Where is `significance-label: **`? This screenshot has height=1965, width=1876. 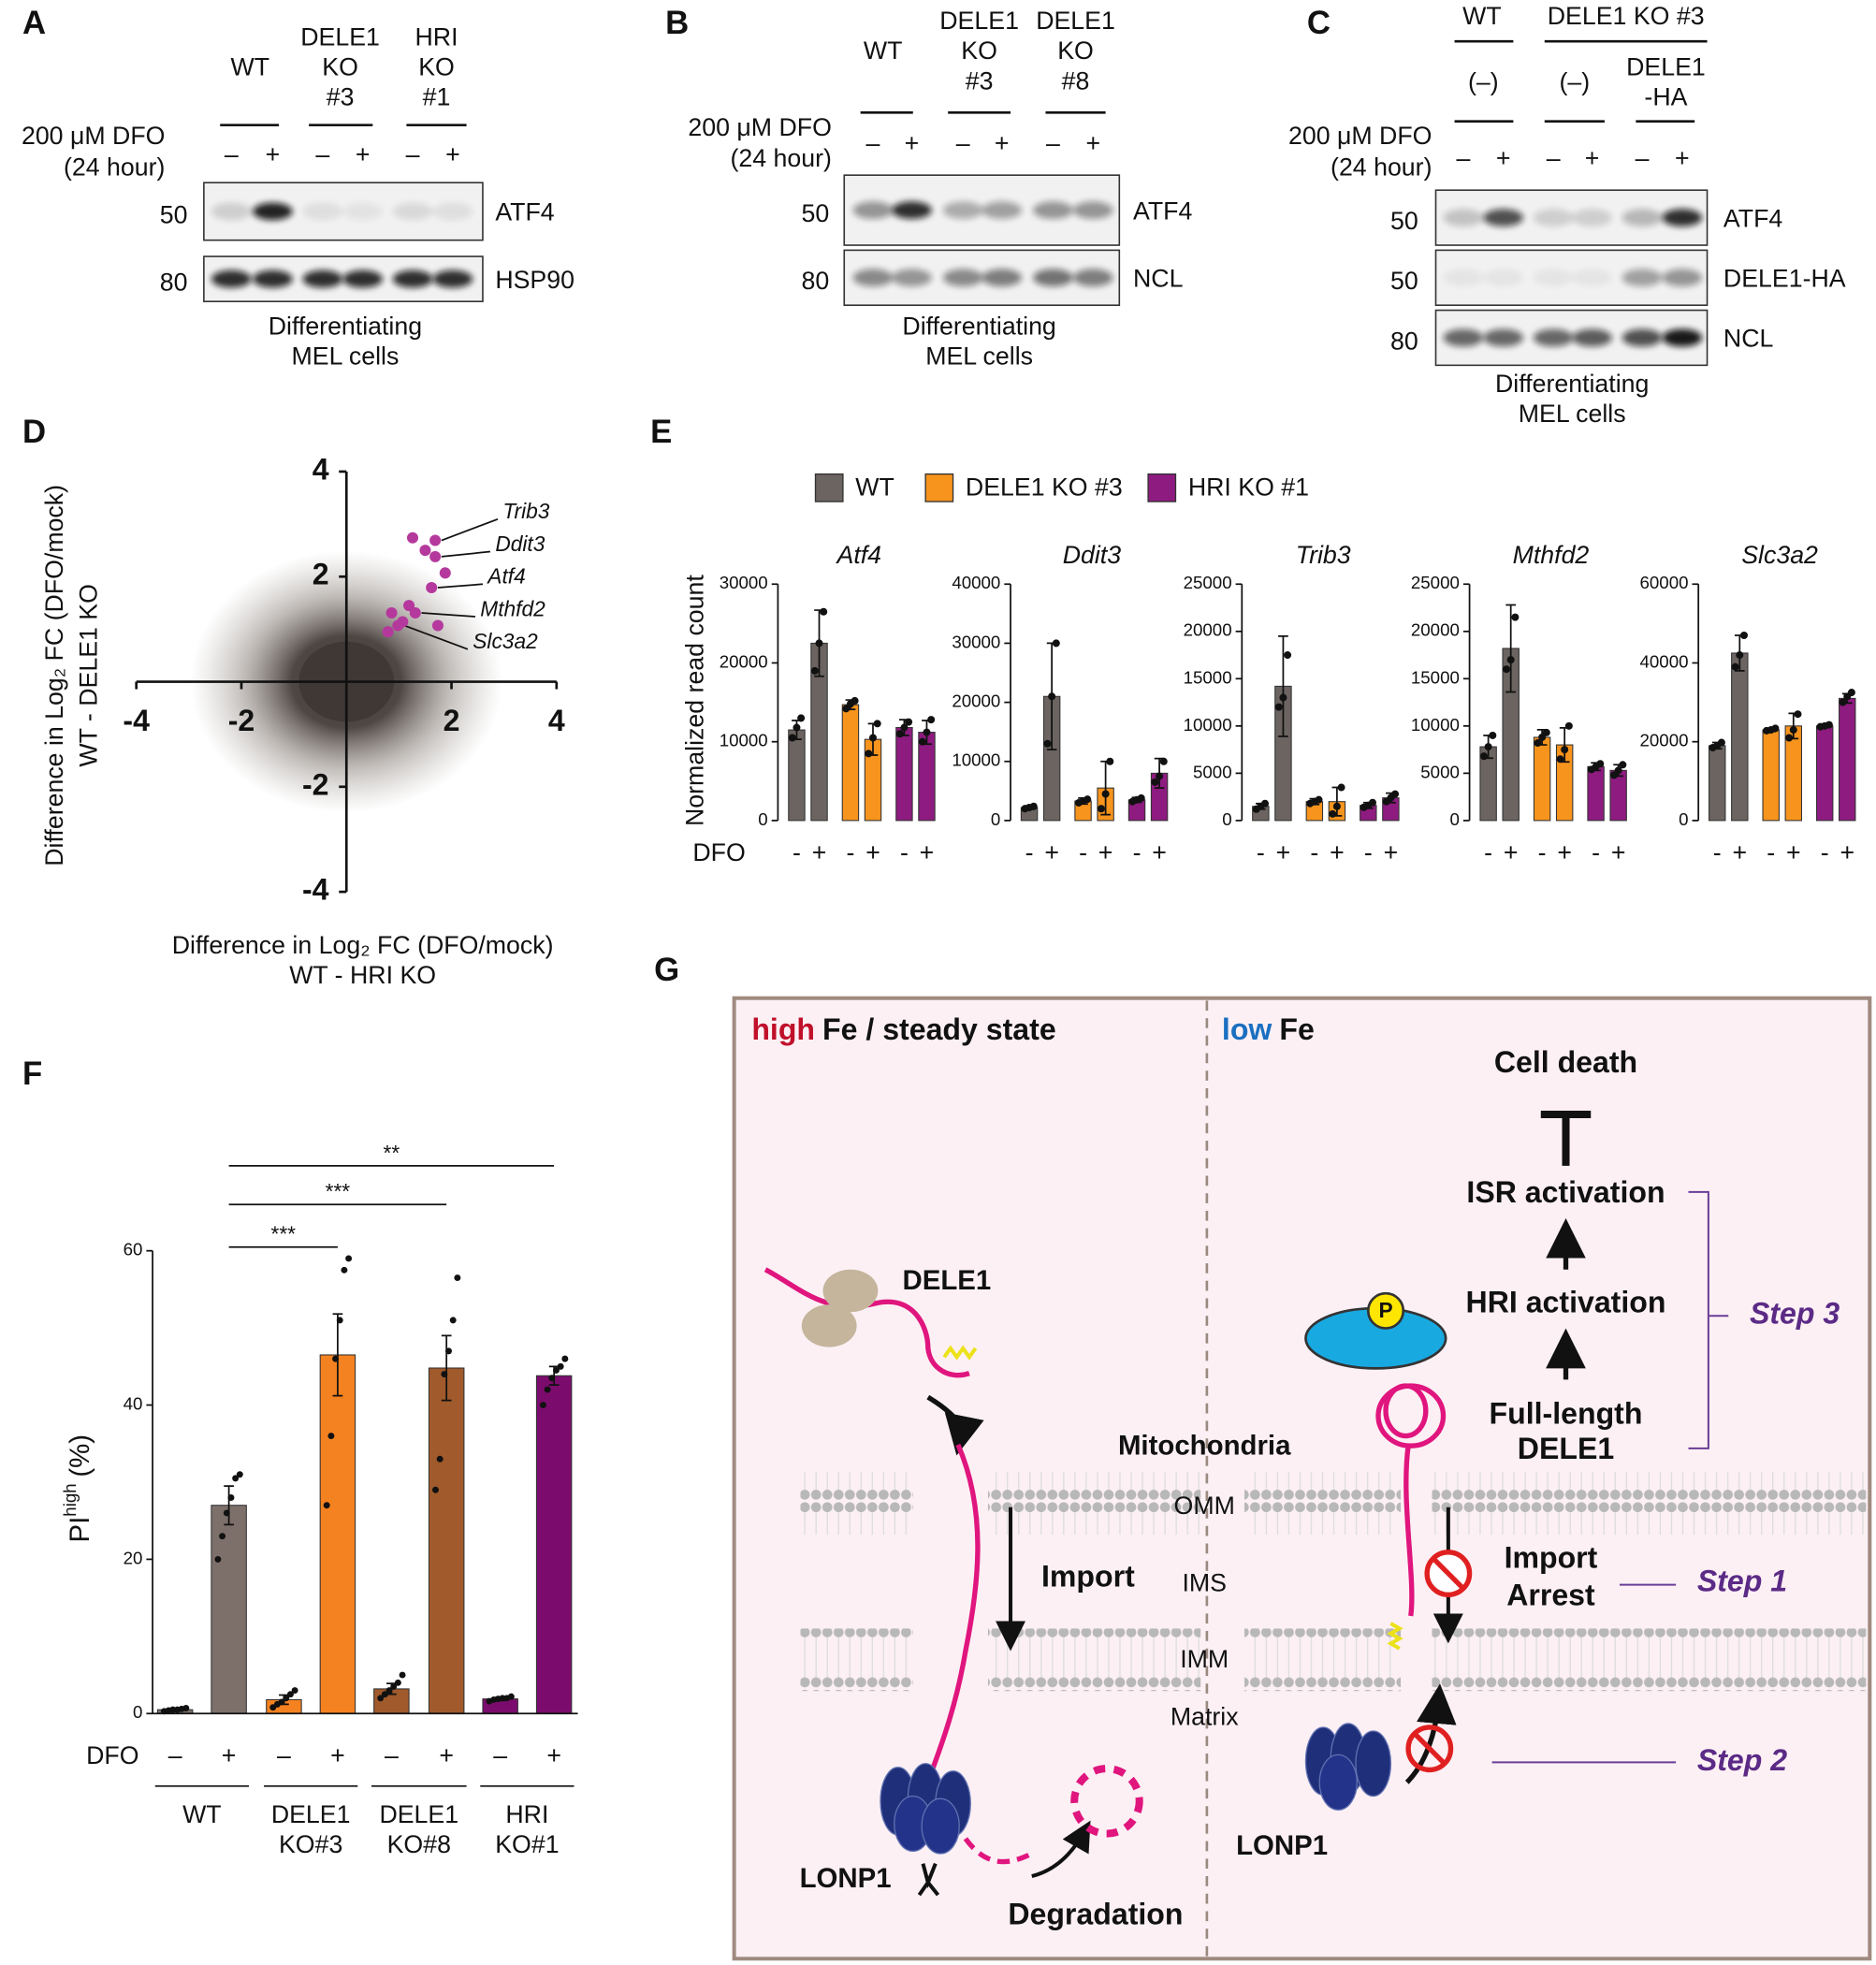 significance-label: ** is located at coordinates (392, 1153).